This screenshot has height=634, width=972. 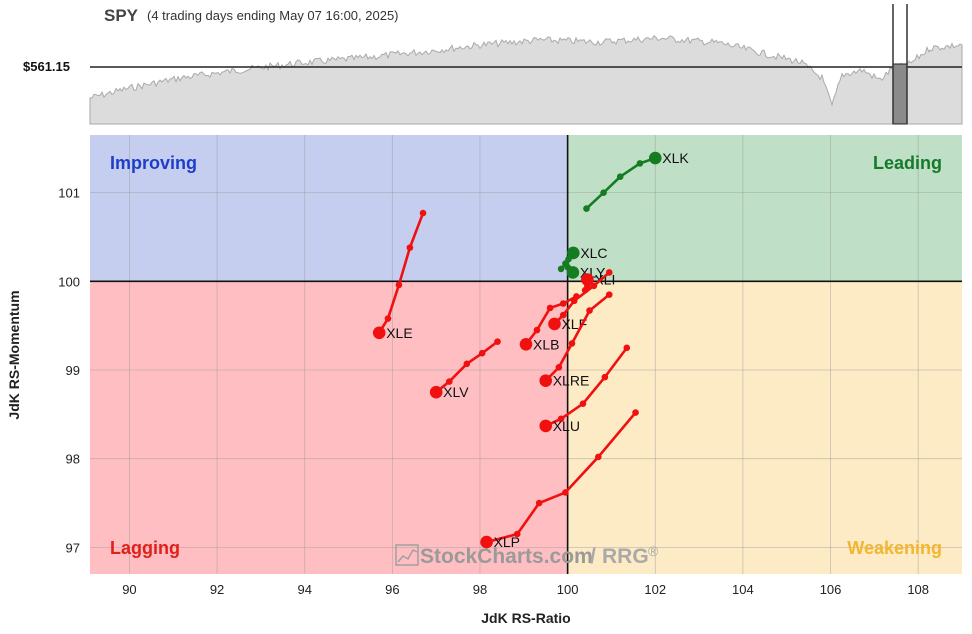 What do you see at coordinates (526, 80) in the screenshot?
I see `price-area` at bounding box center [526, 80].